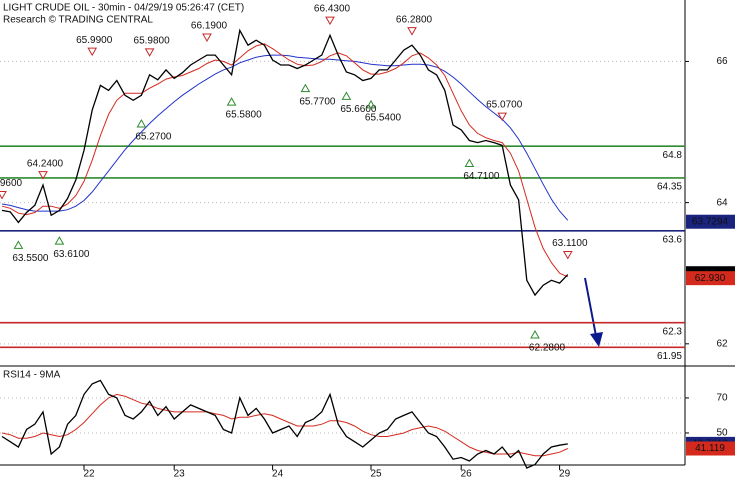 This screenshot has height=480, width=735. Describe the element at coordinates (467, 474) in the screenshot. I see `x-tick-label: 26` at that location.